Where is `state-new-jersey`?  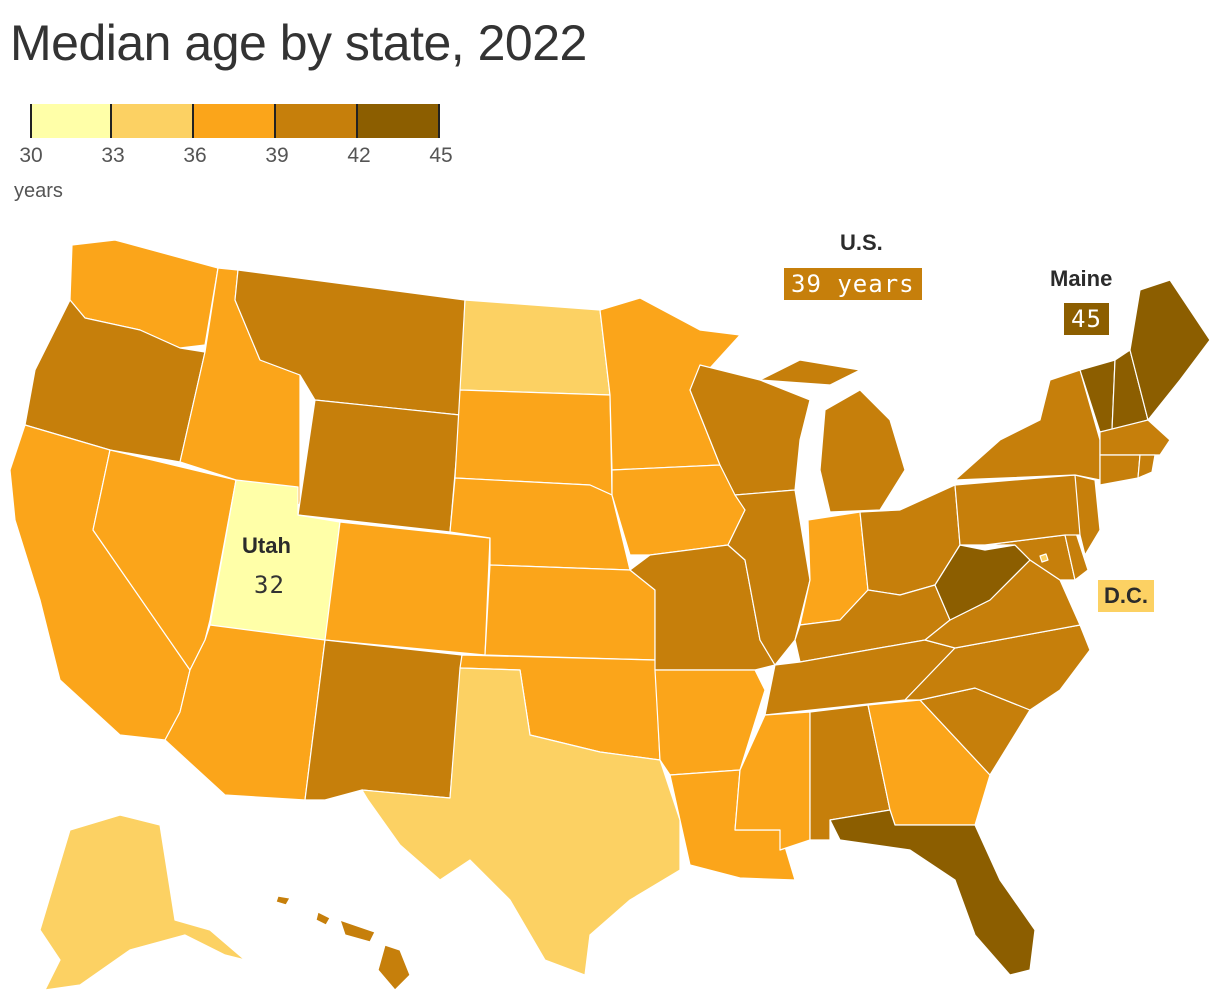
state-new-jersey is located at coordinates (1087, 515).